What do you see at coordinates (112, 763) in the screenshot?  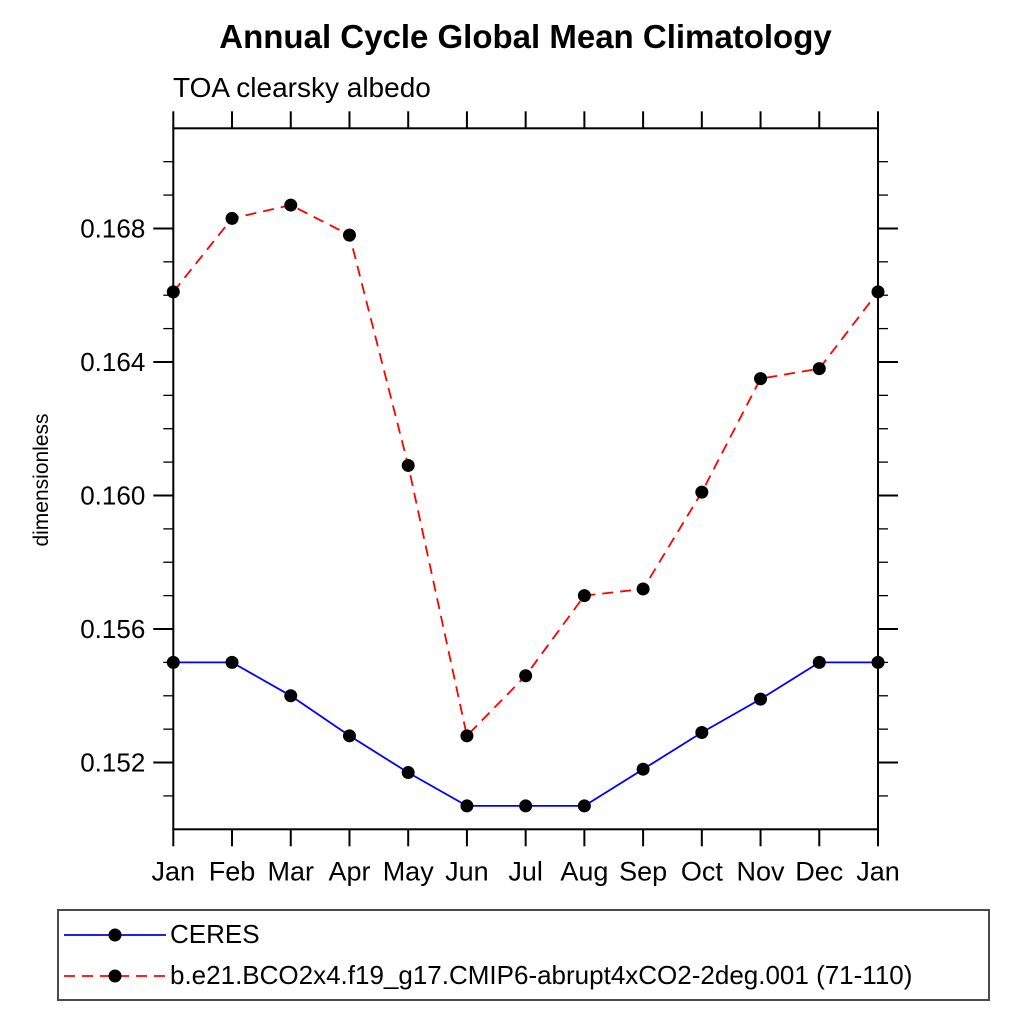 I see `y-tick-label: 0.152` at bounding box center [112, 763].